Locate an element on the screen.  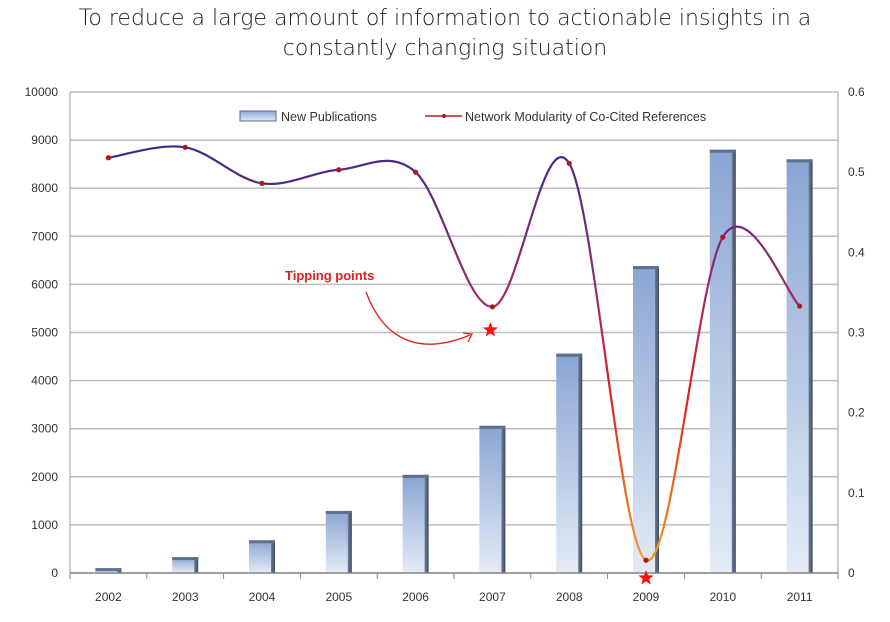
x-axis-tick-label: 2008 is located at coordinates (569, 597).